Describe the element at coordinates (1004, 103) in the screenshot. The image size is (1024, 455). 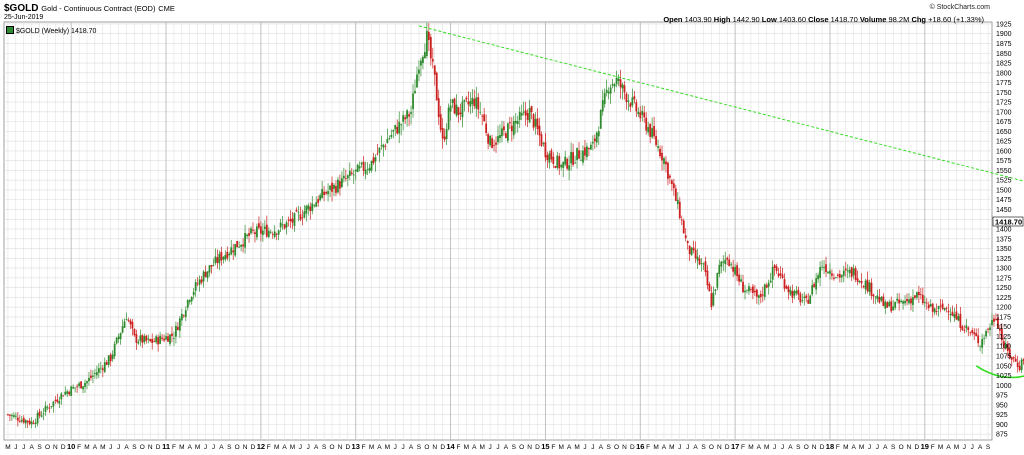
I see `y-tick-label: 1725` at that location.